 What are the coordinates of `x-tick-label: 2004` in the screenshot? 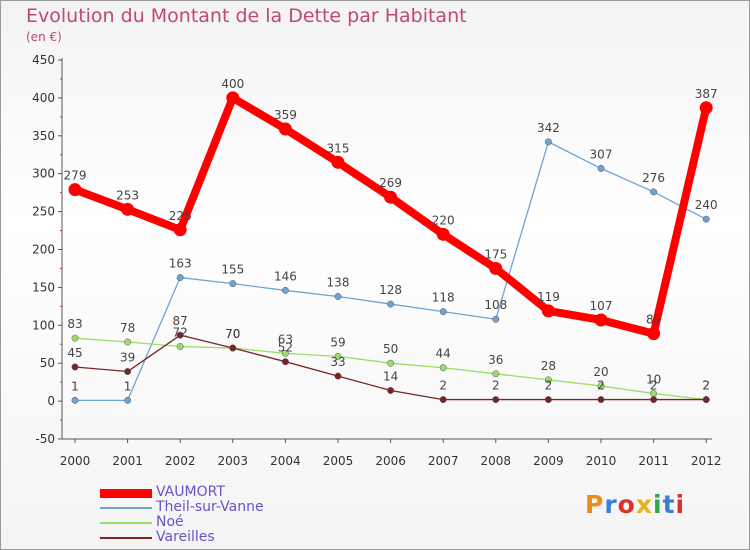 It's located at (285, 461).